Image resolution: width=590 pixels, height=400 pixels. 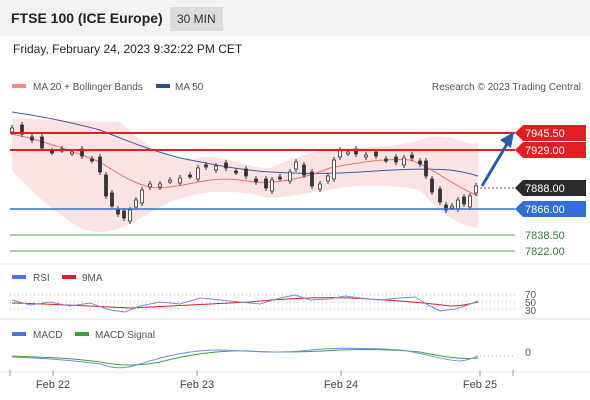 I want to click on level-tag-last: 7888.00, so click(x=550, y=188).